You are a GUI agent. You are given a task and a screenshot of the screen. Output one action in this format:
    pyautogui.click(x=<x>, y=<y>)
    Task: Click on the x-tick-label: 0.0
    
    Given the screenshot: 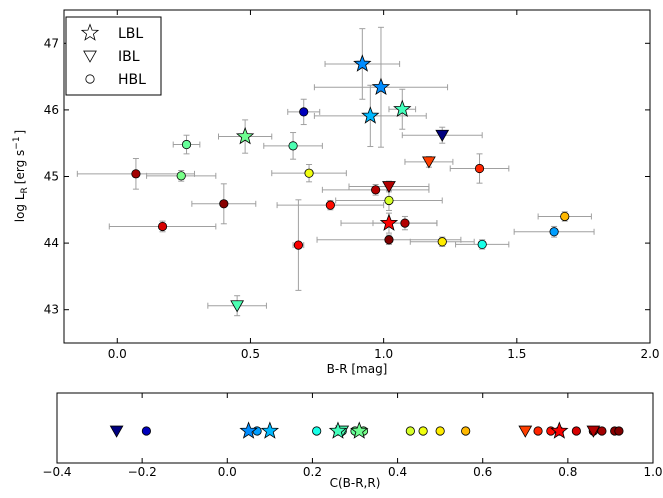 What is the action you would take?
    pyautogui.click(x=117, y=354)
    